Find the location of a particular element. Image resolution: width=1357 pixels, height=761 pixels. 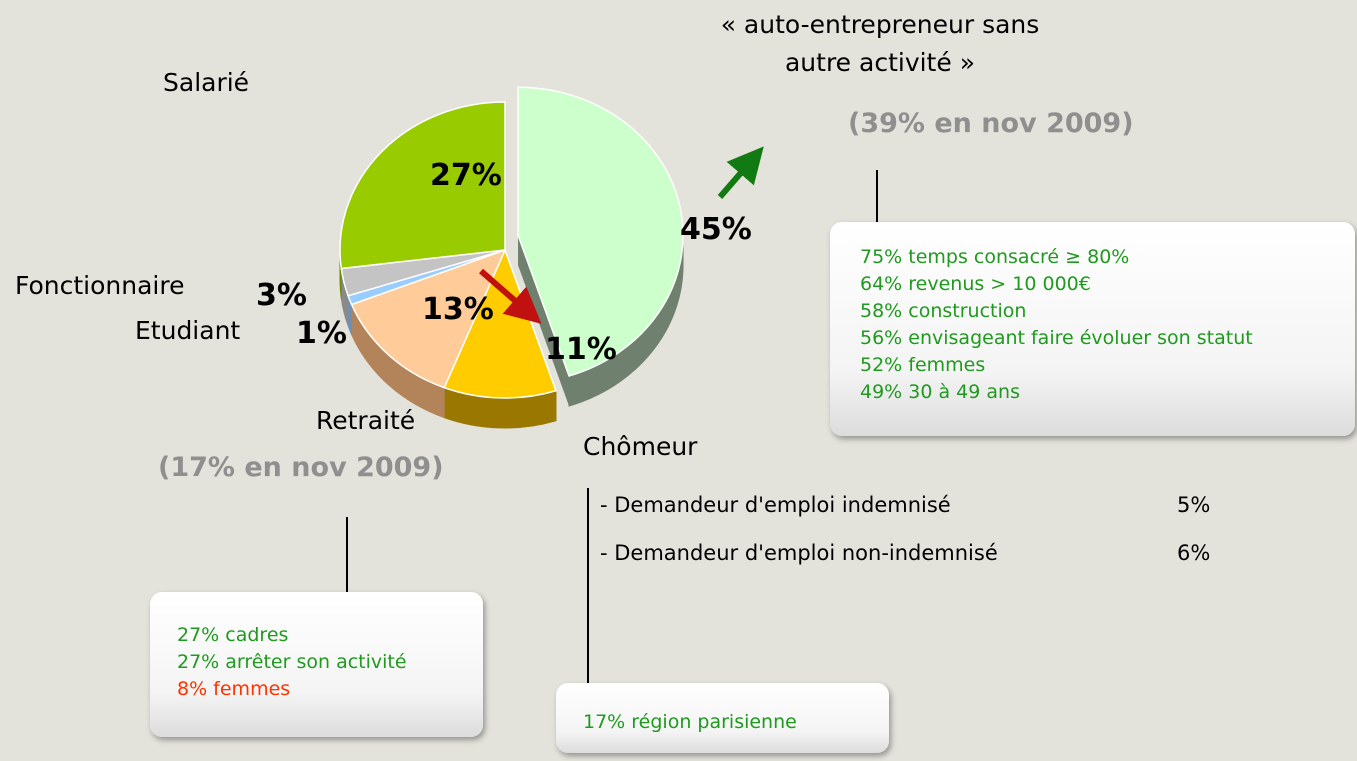

breakdown-share: 5% is located at coordinates (1194, 505).